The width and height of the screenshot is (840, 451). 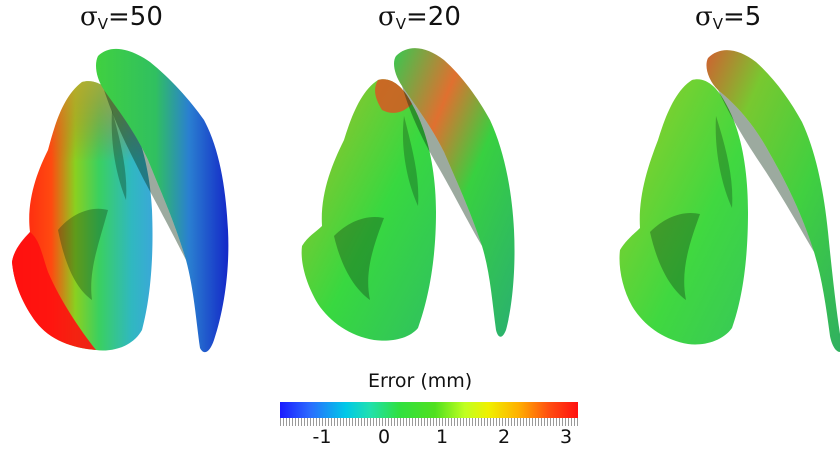 What do you see at coordinates (322, 437) in the screenshot?
I see `colorbar-tick-label: -1` at bounding box center [322, 437].